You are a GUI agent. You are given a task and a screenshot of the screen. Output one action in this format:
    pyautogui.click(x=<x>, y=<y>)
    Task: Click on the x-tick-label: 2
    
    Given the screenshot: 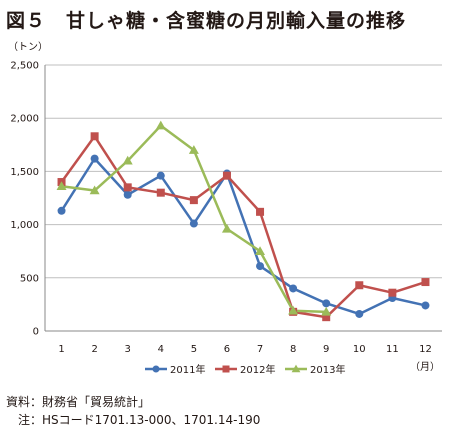 What is the action you would take?
    pyautogui.click(x=94, y=349)
    